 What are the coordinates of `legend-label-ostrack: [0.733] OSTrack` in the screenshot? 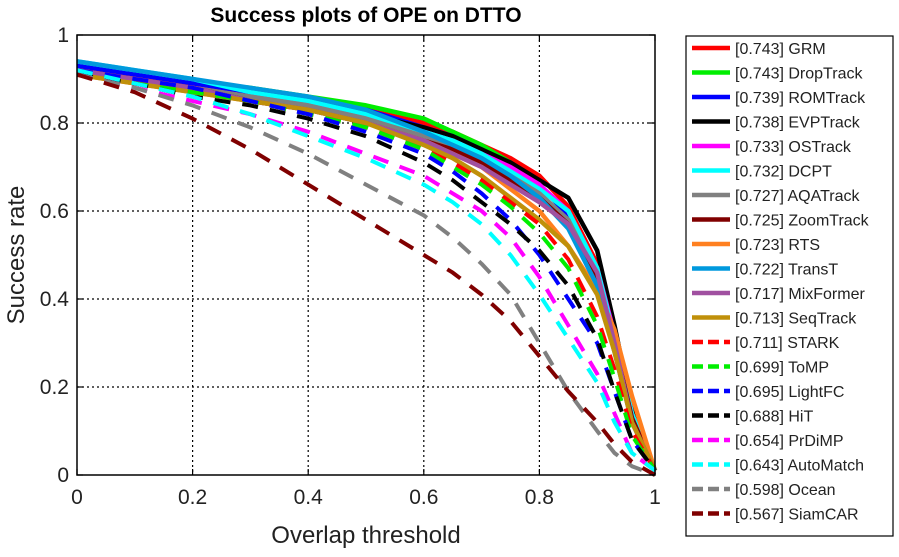 It's located at (793, 147).